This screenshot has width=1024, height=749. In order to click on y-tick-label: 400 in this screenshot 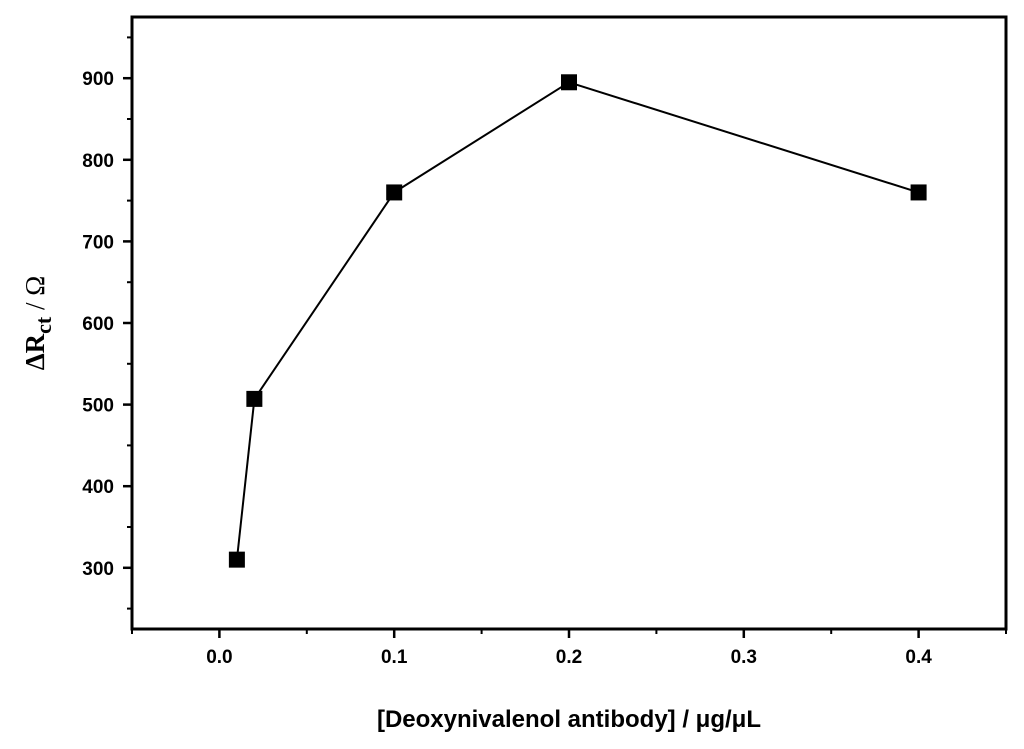, I will do `click(98, 487)`.